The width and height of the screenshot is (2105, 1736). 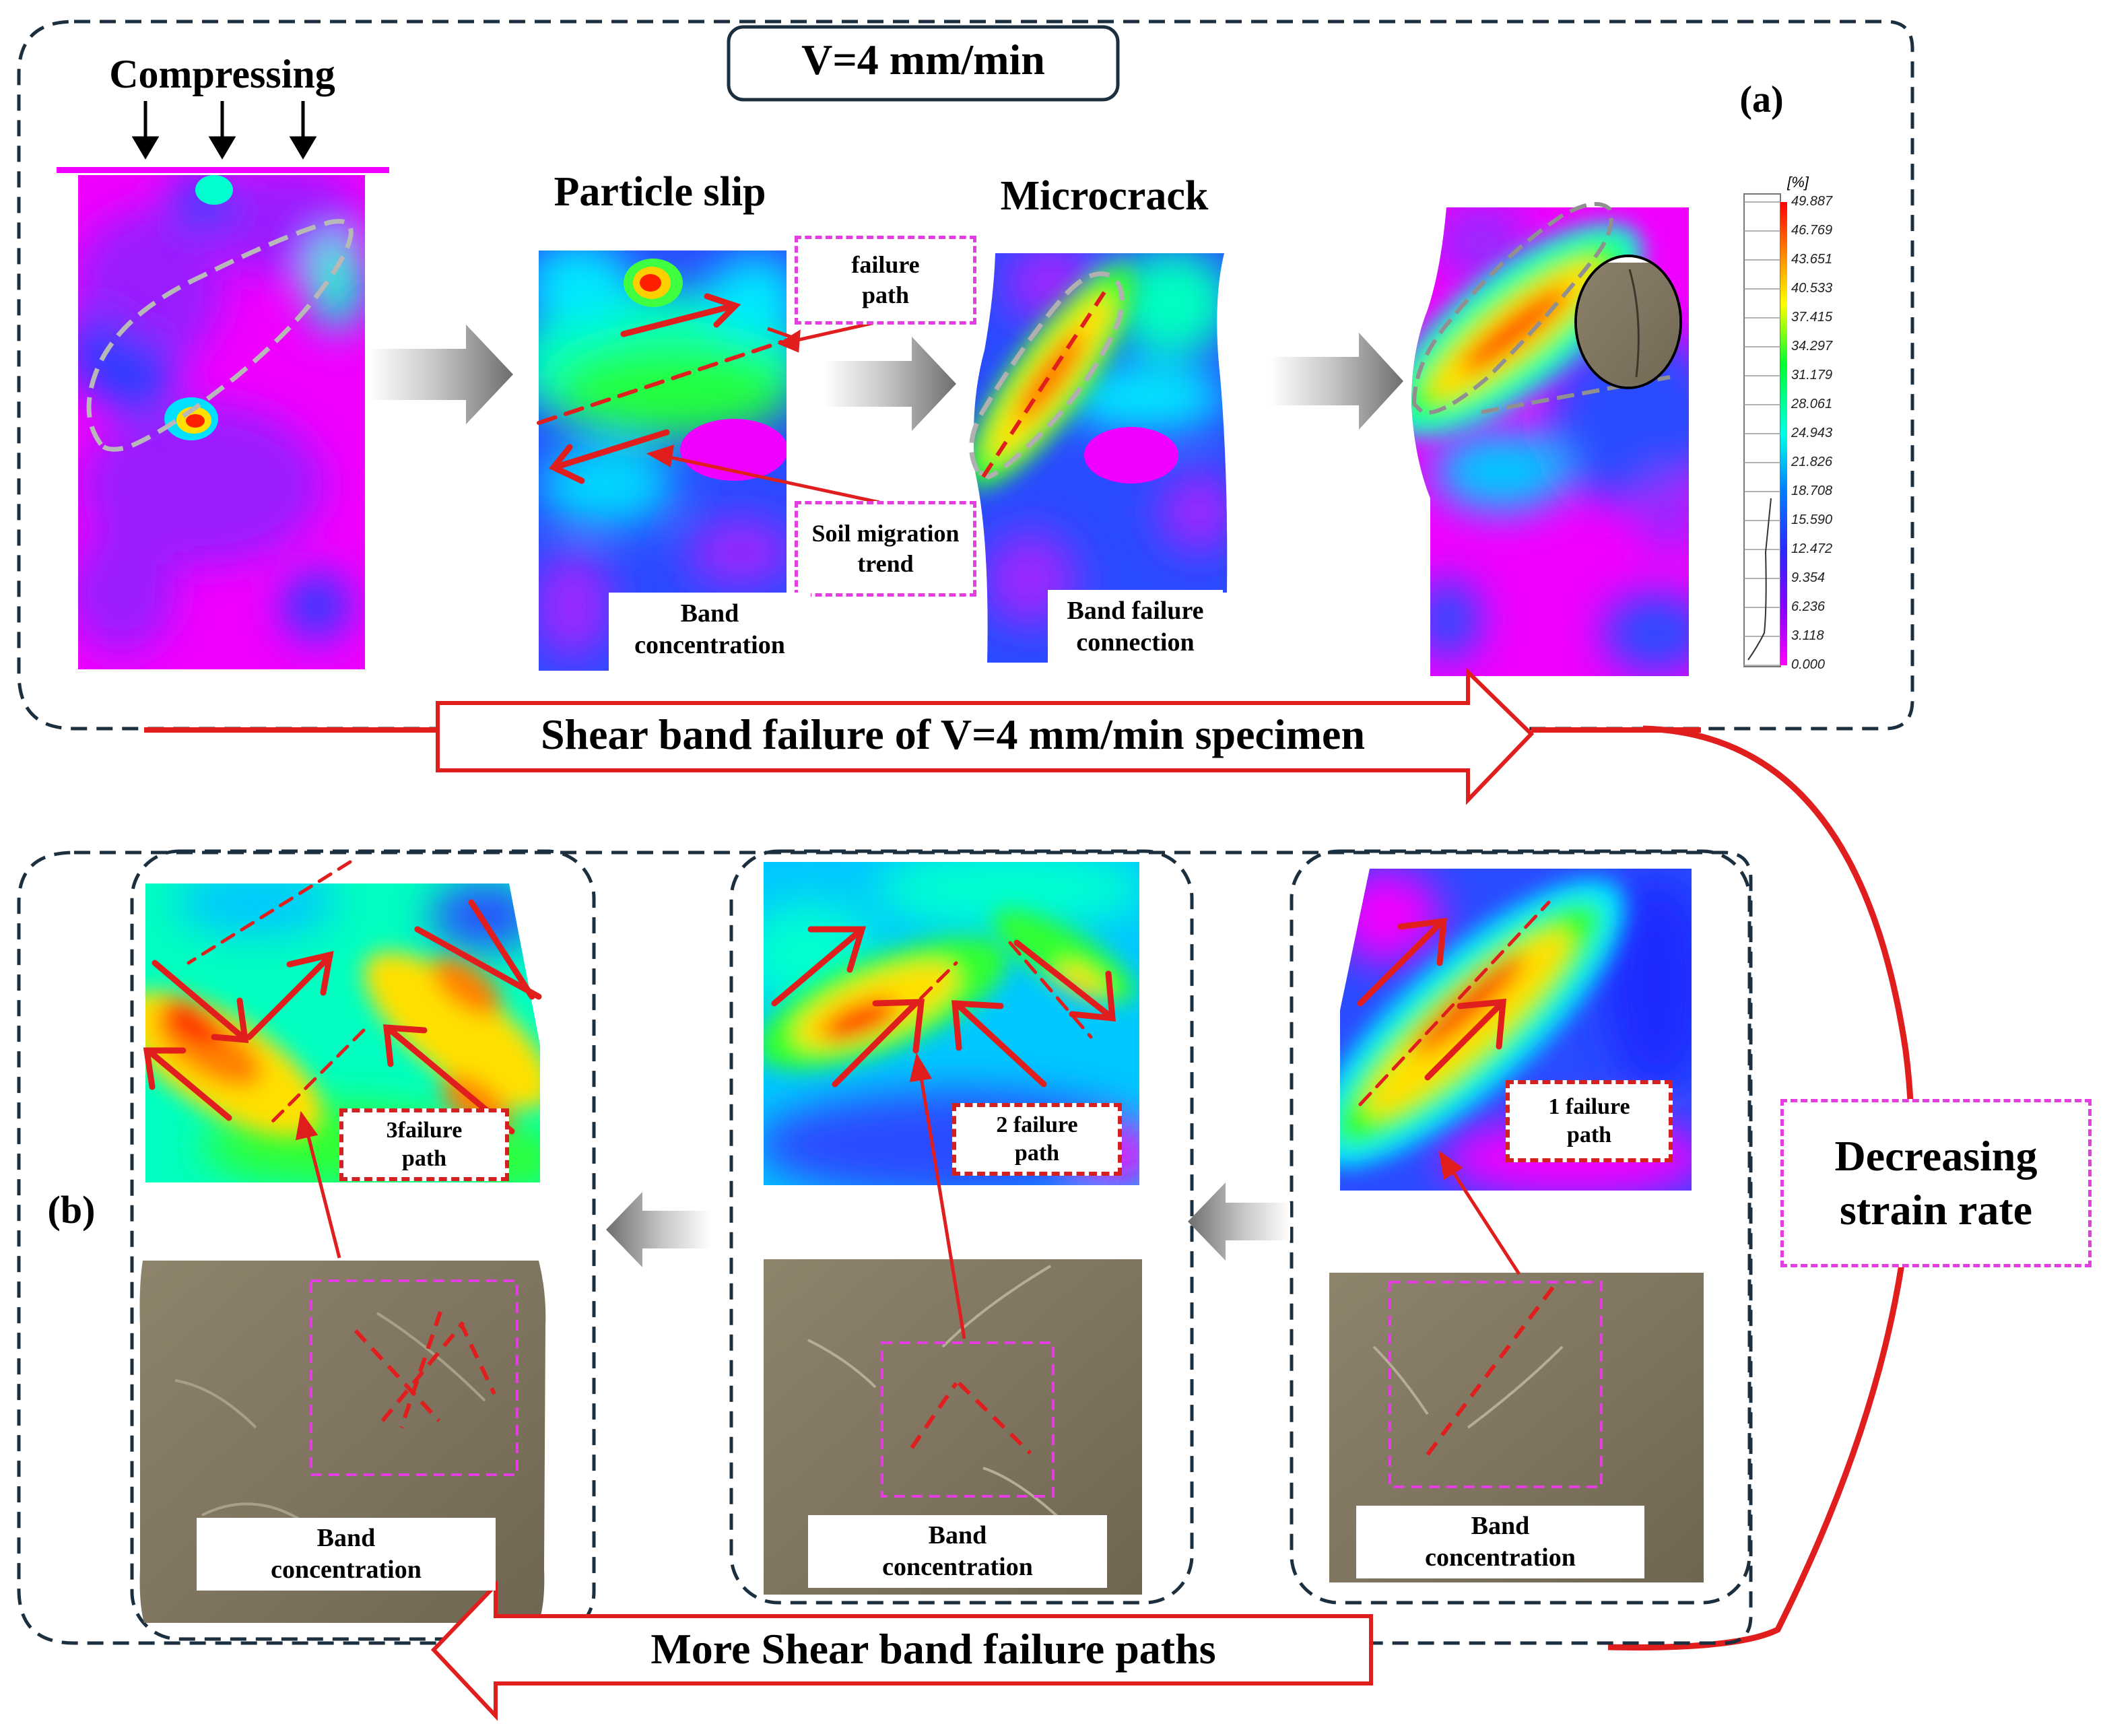 I want to click on band-concentration-a: Band concentration, so click(x=710, y=630).